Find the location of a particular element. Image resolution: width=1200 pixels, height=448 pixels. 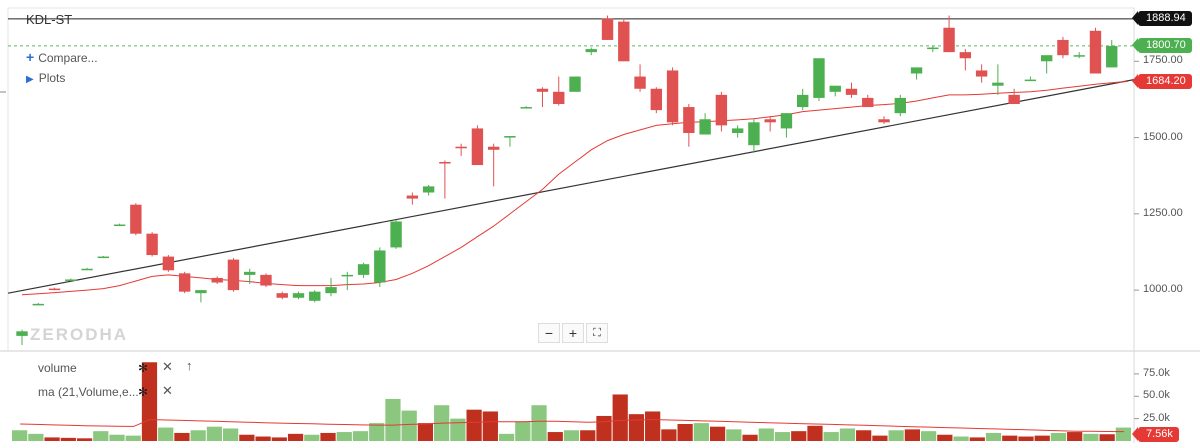

fit-screen-button: ⛶ is located at coordinates (597, 333).